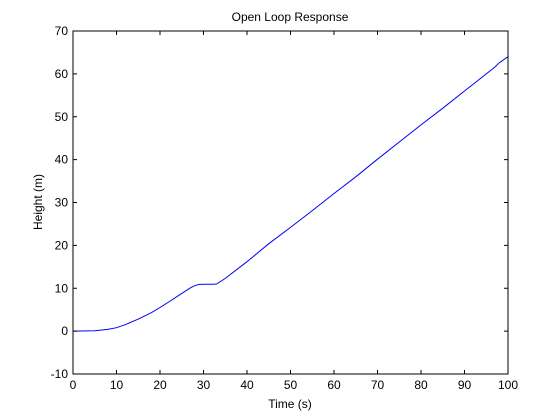  What do you see at coordinates (334, 385) in the screenshot?
I see `x-tick-label: 60` at bounding box center [334, 385].